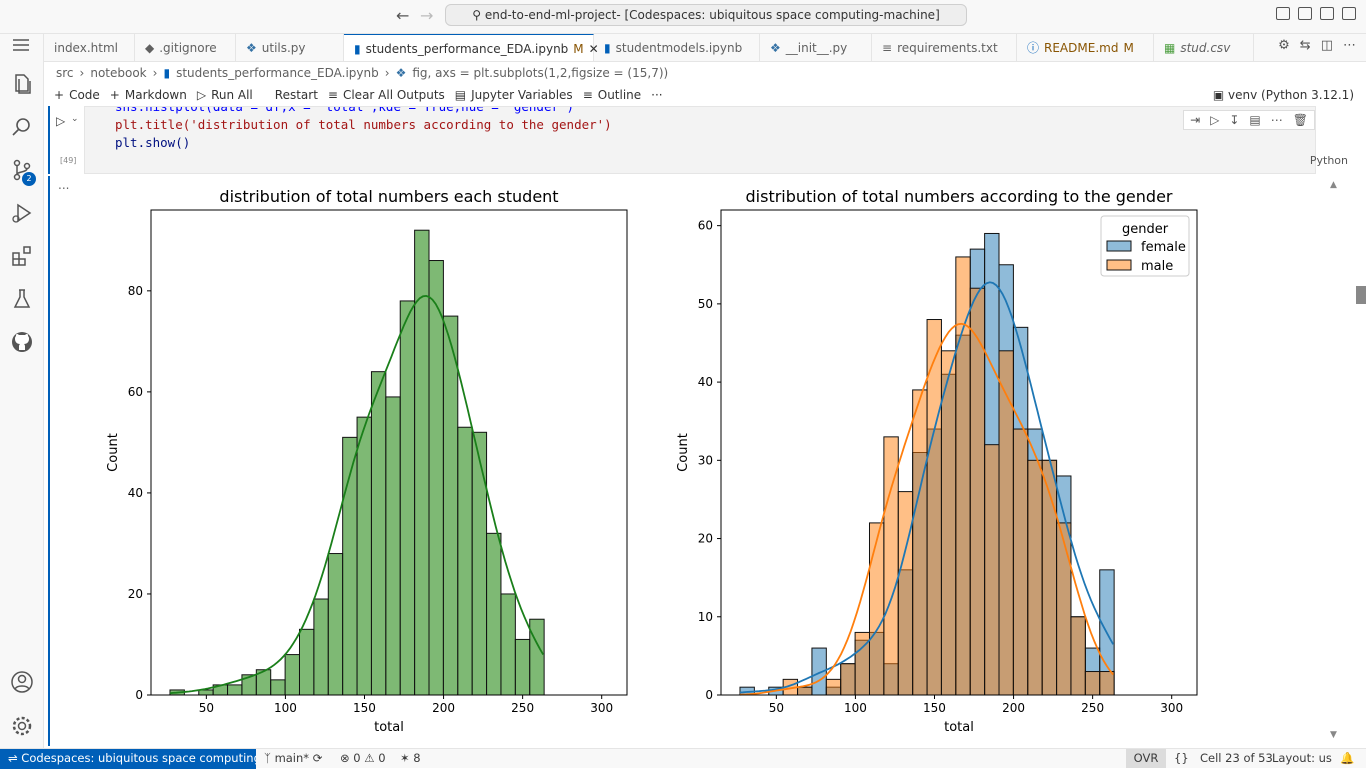  What do you see at coordinates (410, 758) in the screenshot?
I see `ports-indicator: ✶ 8` at bounding box center [410, 758].